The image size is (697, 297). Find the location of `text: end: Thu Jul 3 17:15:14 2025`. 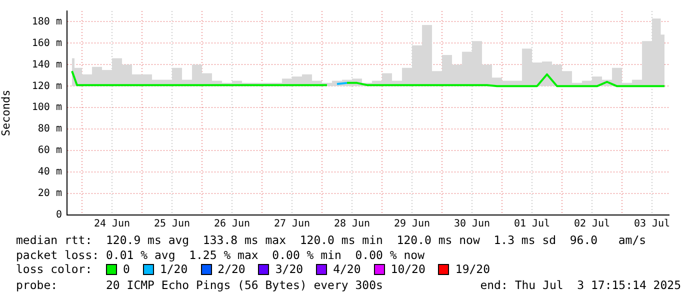

text: end: Thu Jul 3 17:15:14 2025 is located at coordinates (580, 285).